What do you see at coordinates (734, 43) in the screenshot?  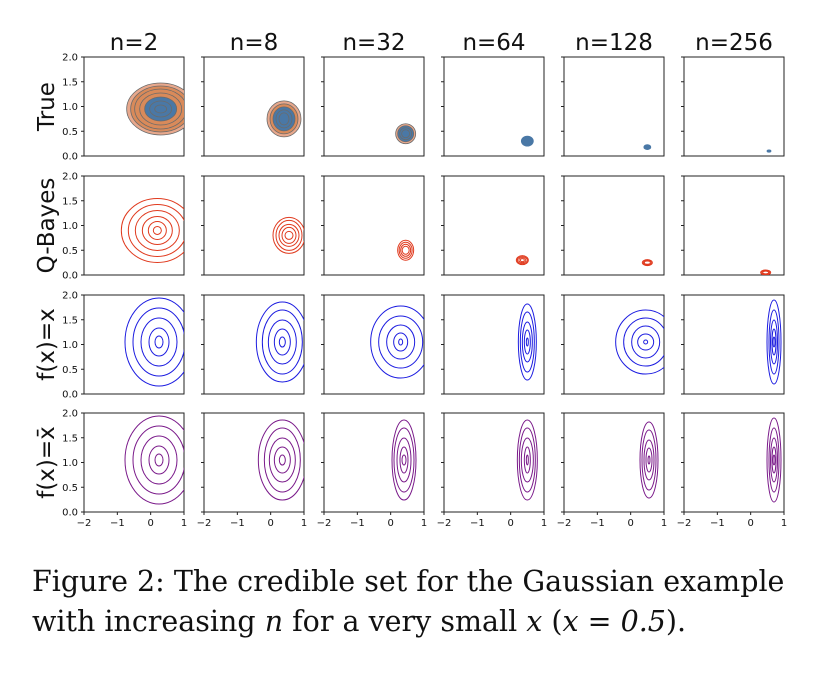 I see `column-title: n=256` at bounding box center [734, 43].